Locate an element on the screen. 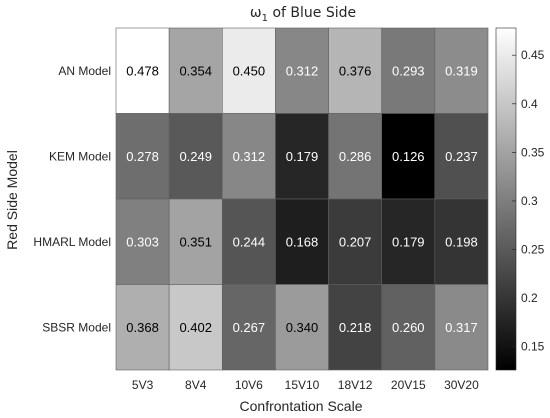 The height and width of the screenshot is (418, 550). y-tick-label: HMARL Model is located at coordinates (72, 242).